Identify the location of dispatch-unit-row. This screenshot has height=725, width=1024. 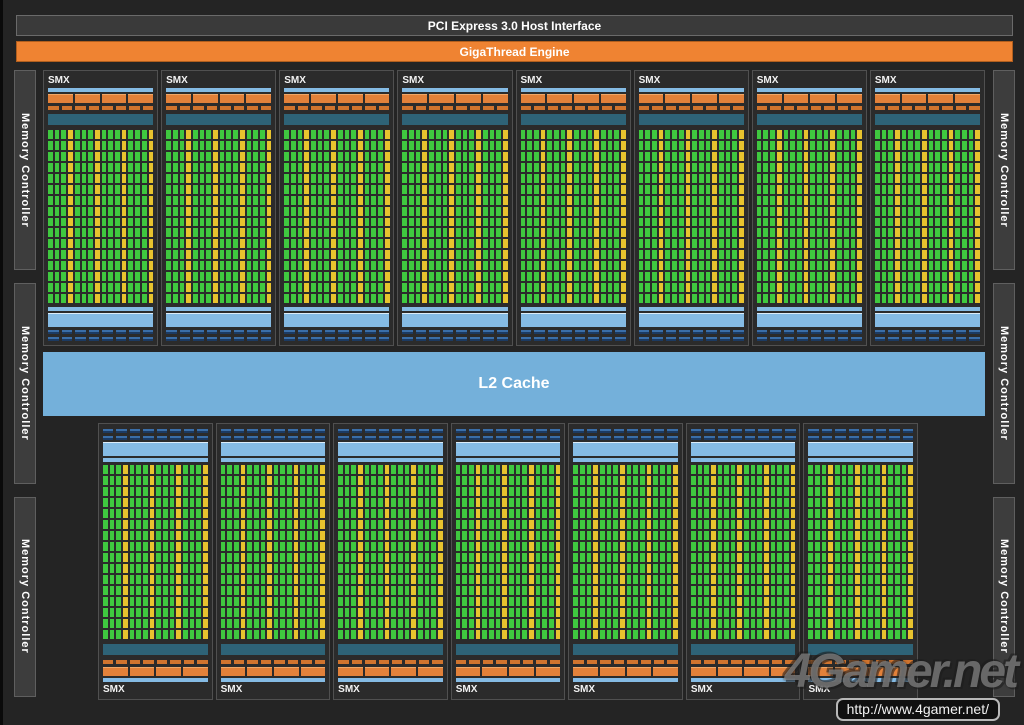
(625, 662).